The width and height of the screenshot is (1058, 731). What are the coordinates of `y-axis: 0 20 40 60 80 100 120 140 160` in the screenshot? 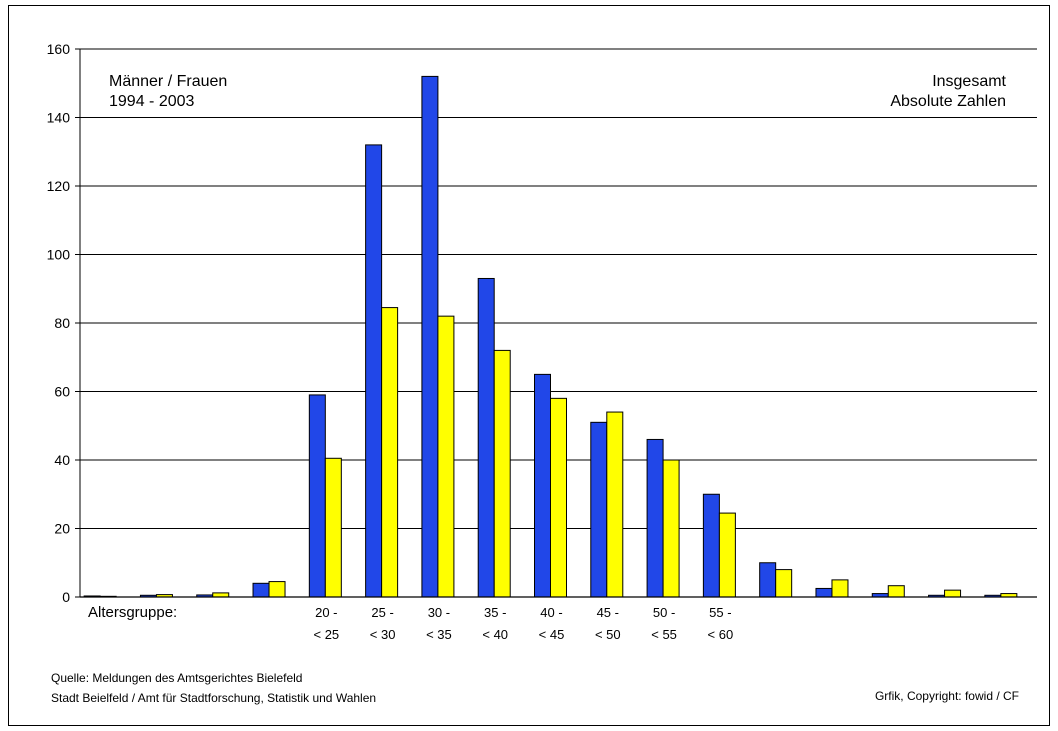 It's located at (64, 323).